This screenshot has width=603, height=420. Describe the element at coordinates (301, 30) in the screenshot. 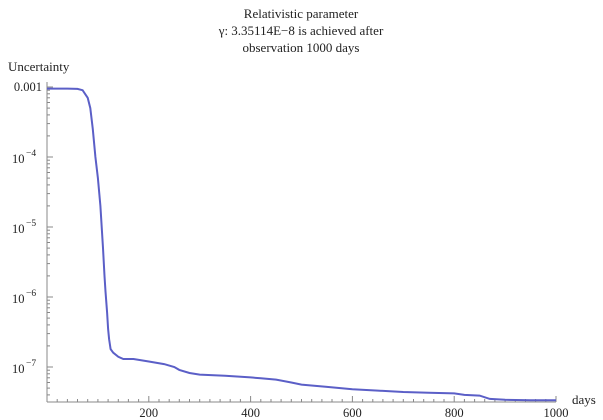

I see `chart-title-line-2: γ: 3.35114E−8 is achieved after` at that location.